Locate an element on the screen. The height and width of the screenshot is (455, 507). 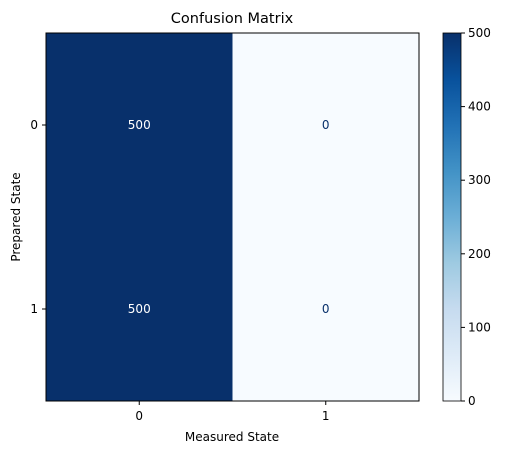
y-tick-label: 1 is located at coordinates (34, 309).